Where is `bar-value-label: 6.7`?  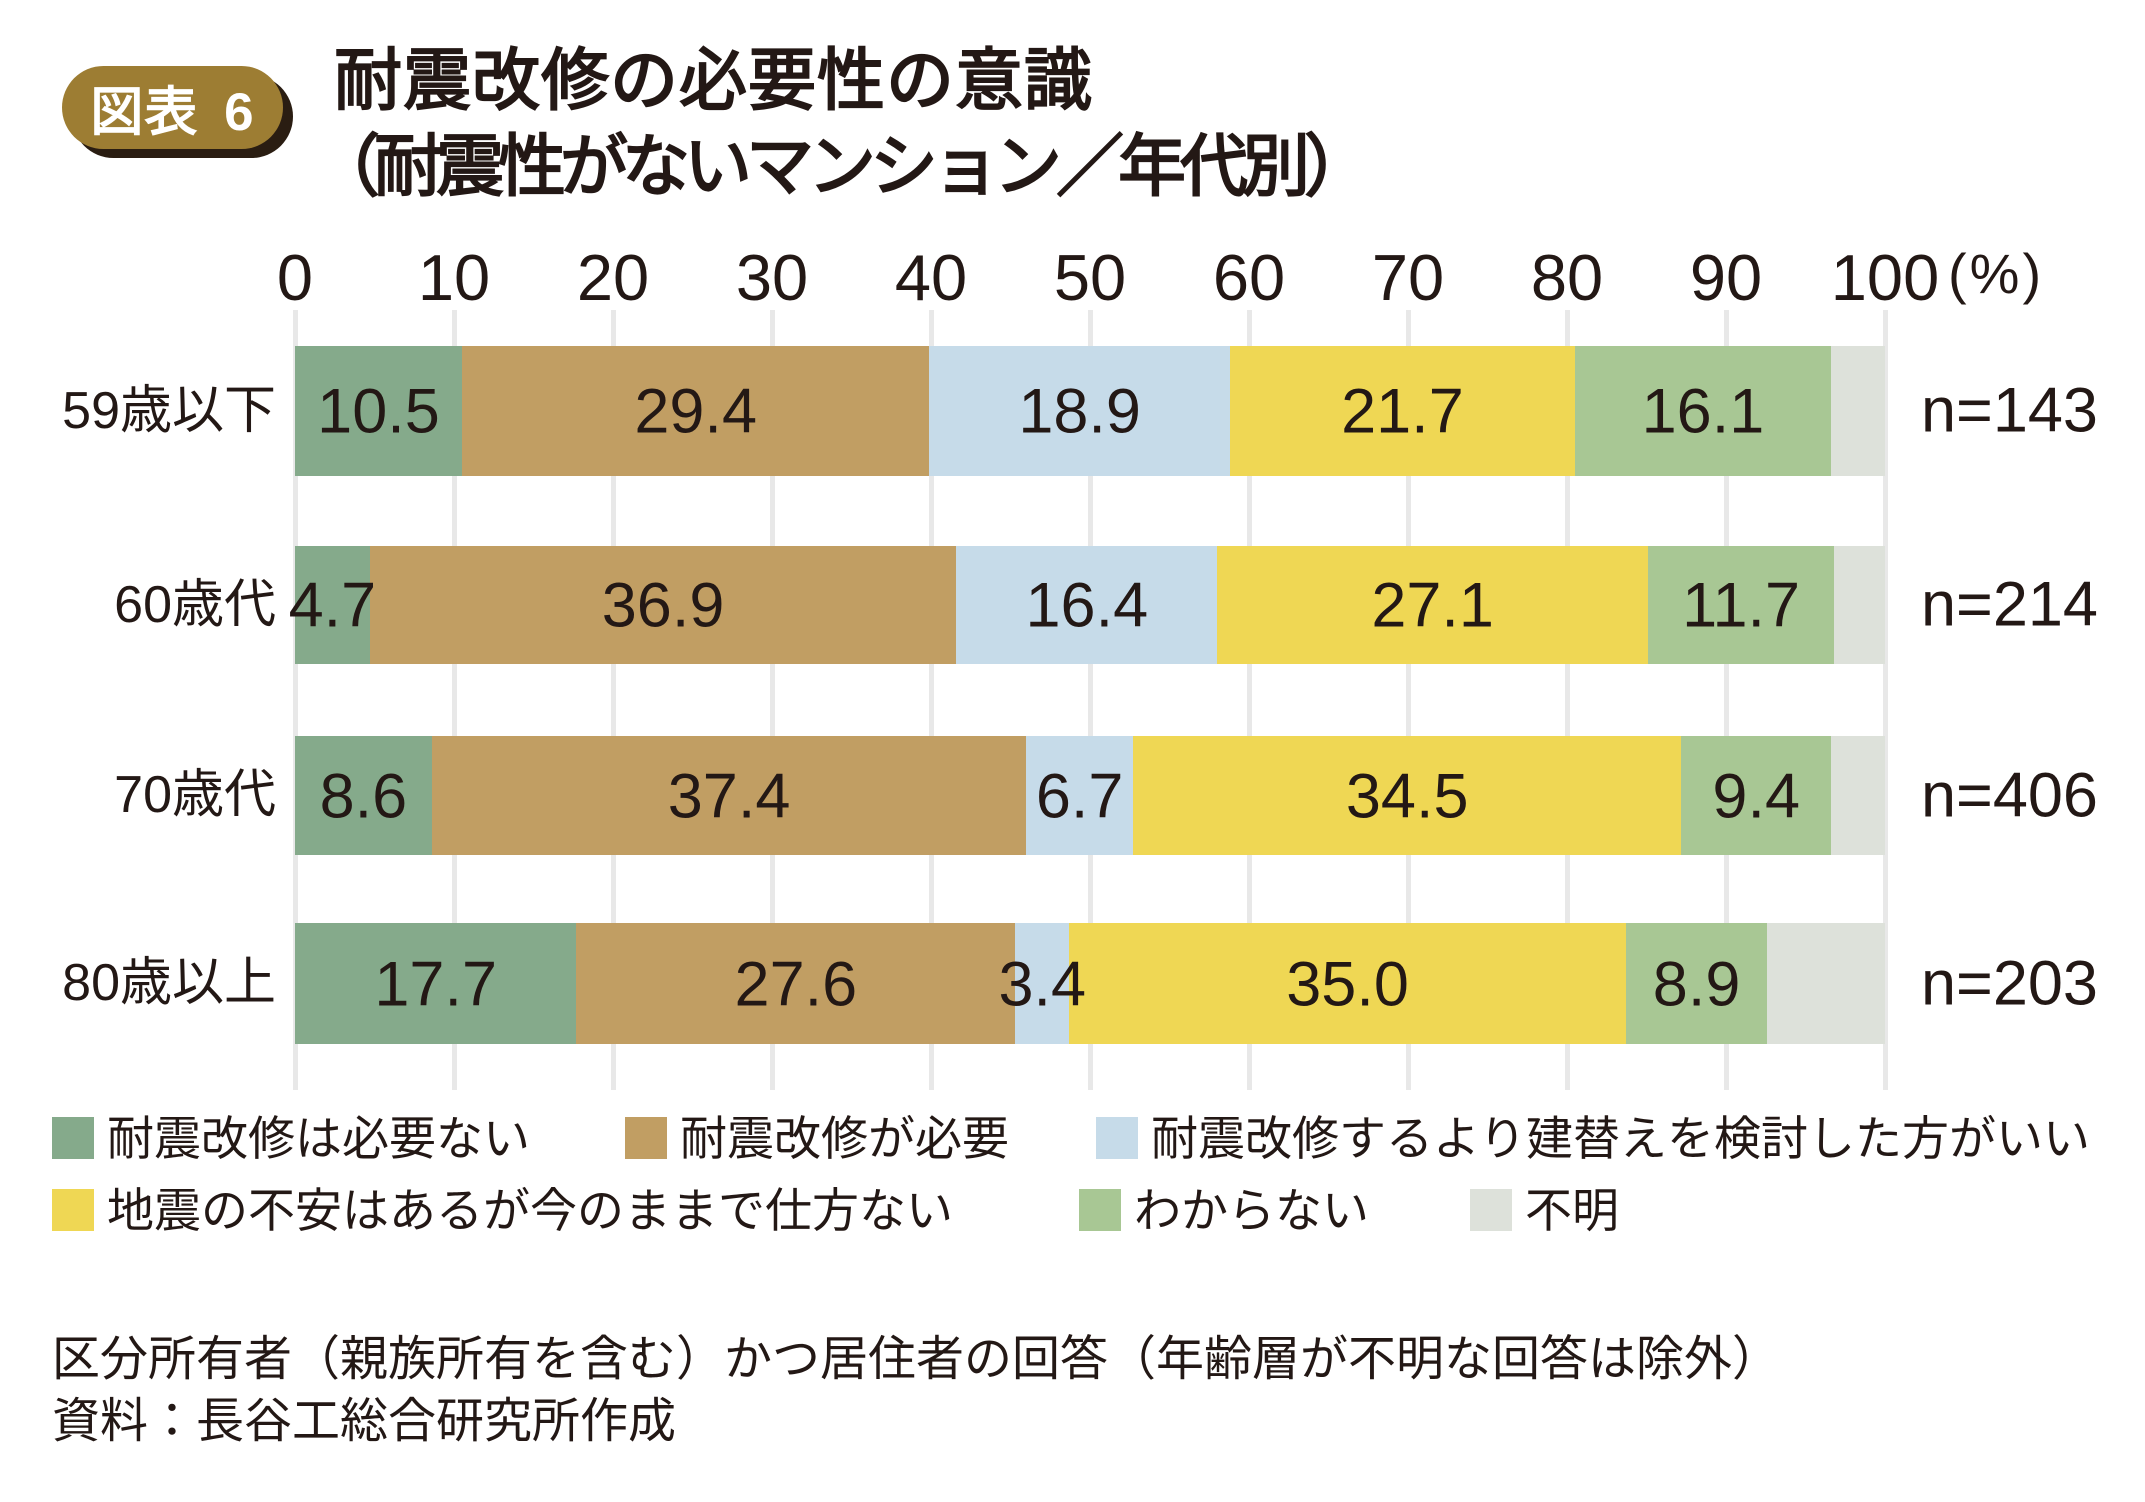 bar-value-label: 6.7 is located at coordinates (1079, 796).